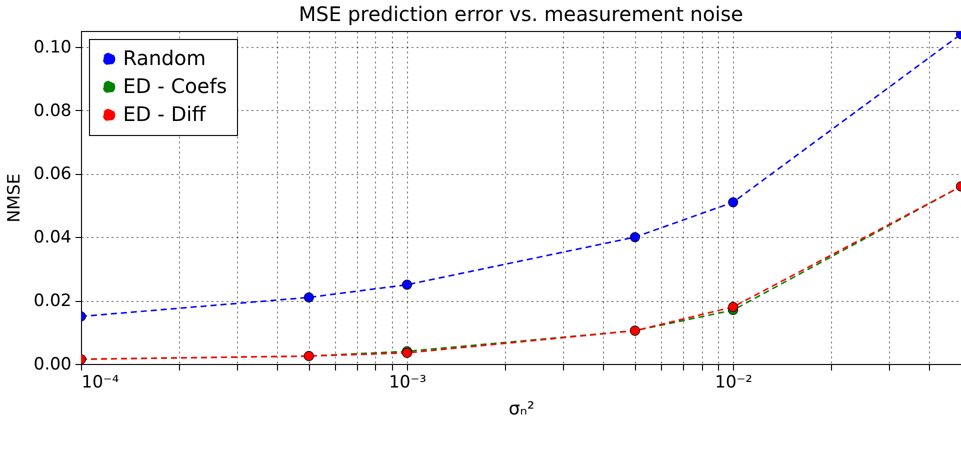  I want to click on legend-label: Random, so click(164, 58).